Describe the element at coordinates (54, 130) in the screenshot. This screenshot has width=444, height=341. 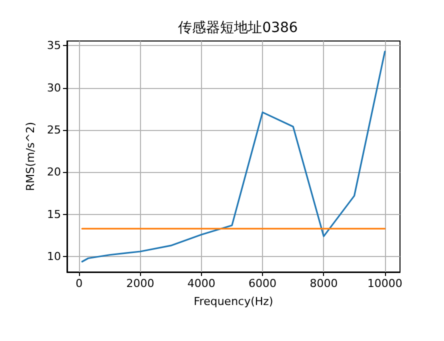
I see `y-tick-label: 25` at that location.